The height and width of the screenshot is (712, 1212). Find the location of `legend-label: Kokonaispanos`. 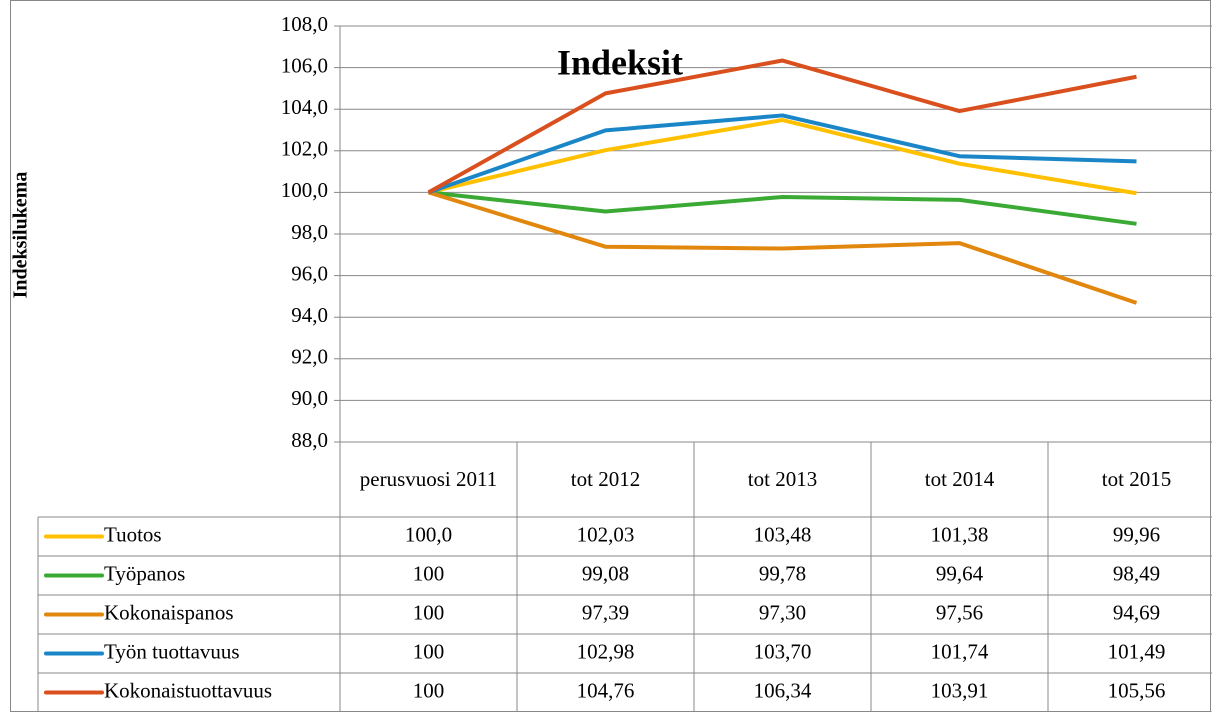

legend-label: Kokonaispanos is located at coordinates (169, 612).